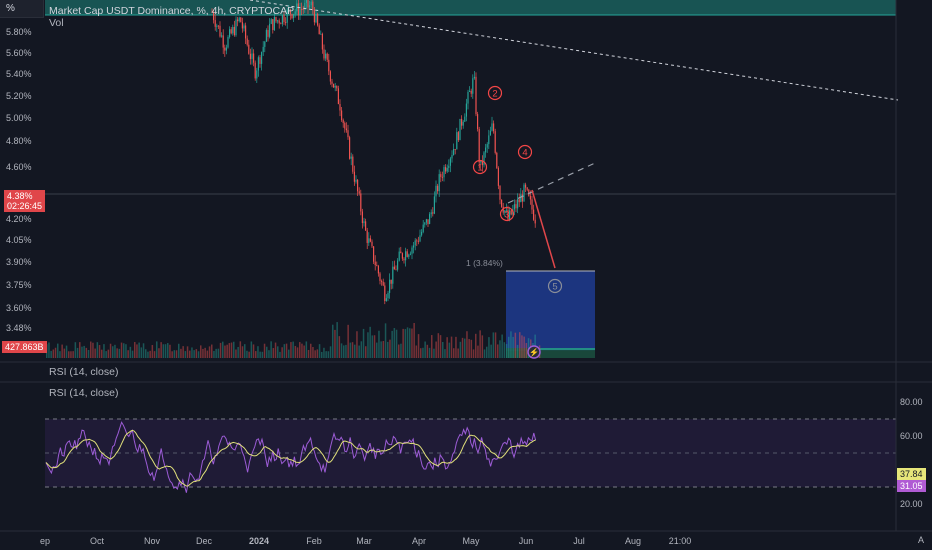 The height and width of the screenshot is (550, 932). What do you see at coordinates (19, 32) in the screenshot?
I see `y-tick-label: 5.80%` at bounding box center [19, 32].